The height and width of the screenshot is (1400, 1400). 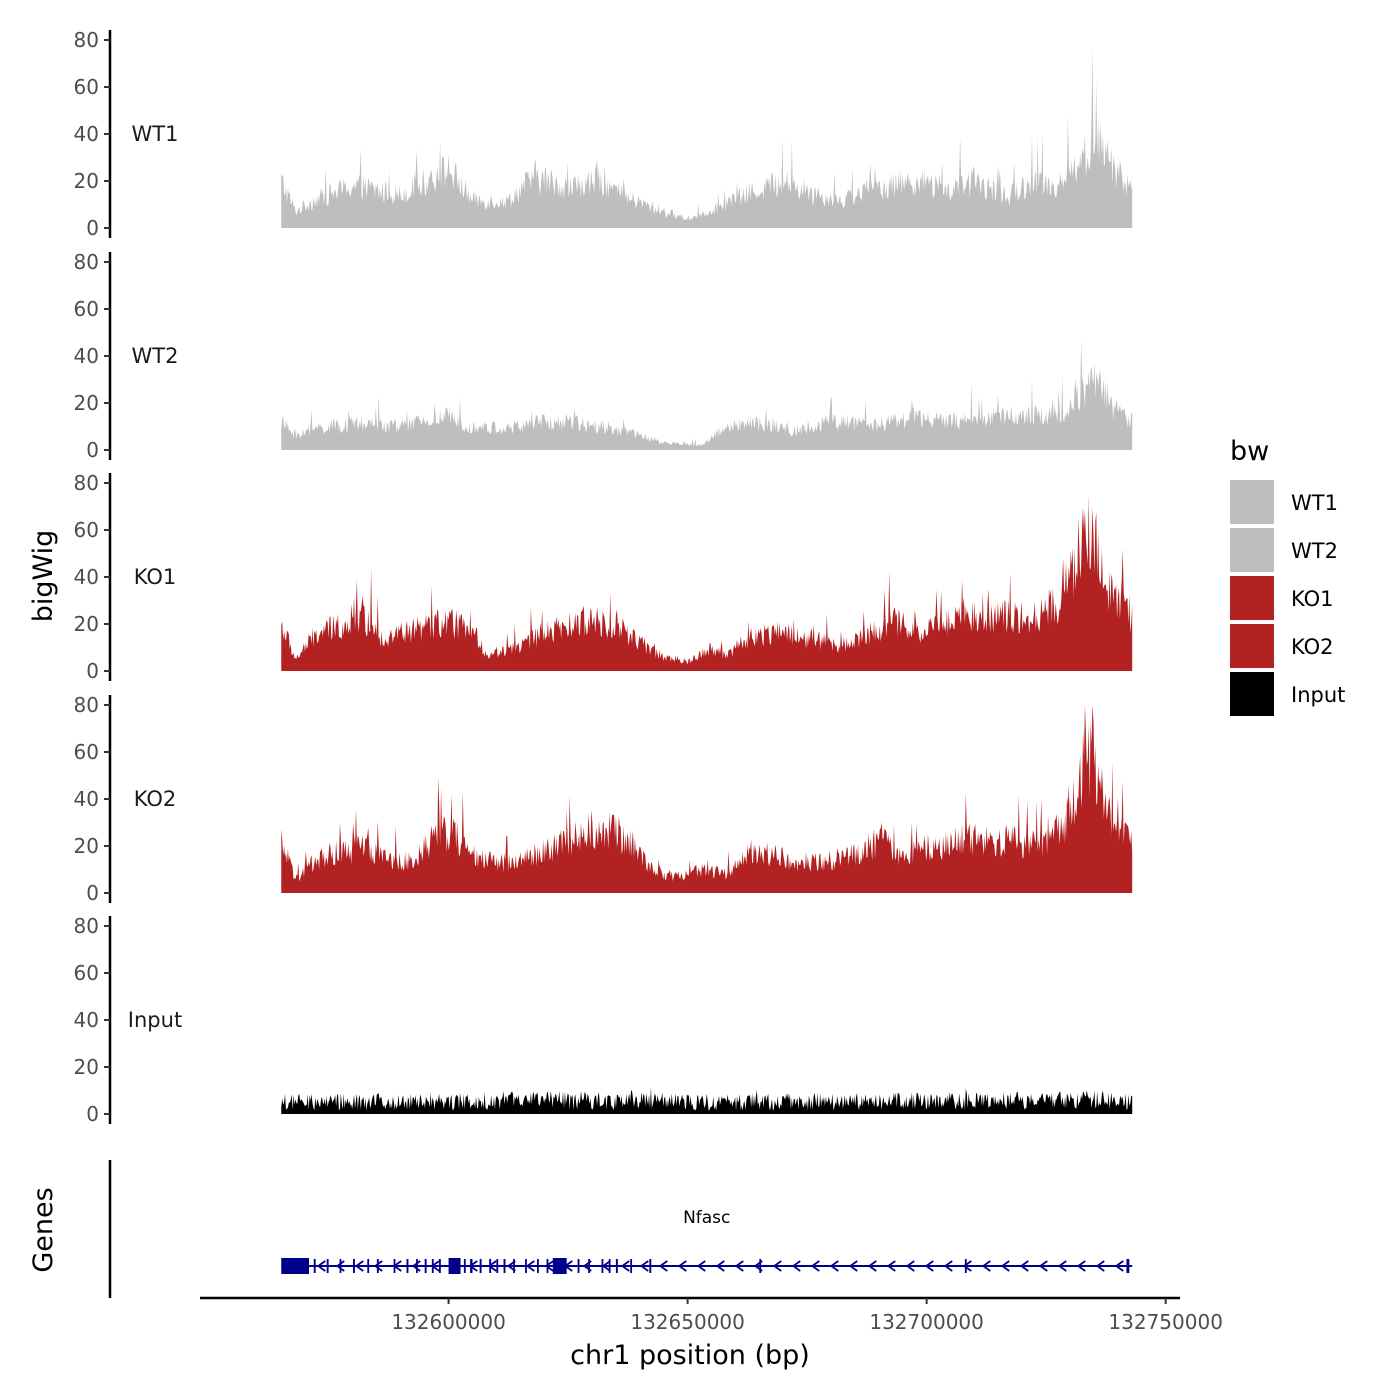 I want to click on x-axis-title: chr1 position (bp), so click(x=690, y=1355).